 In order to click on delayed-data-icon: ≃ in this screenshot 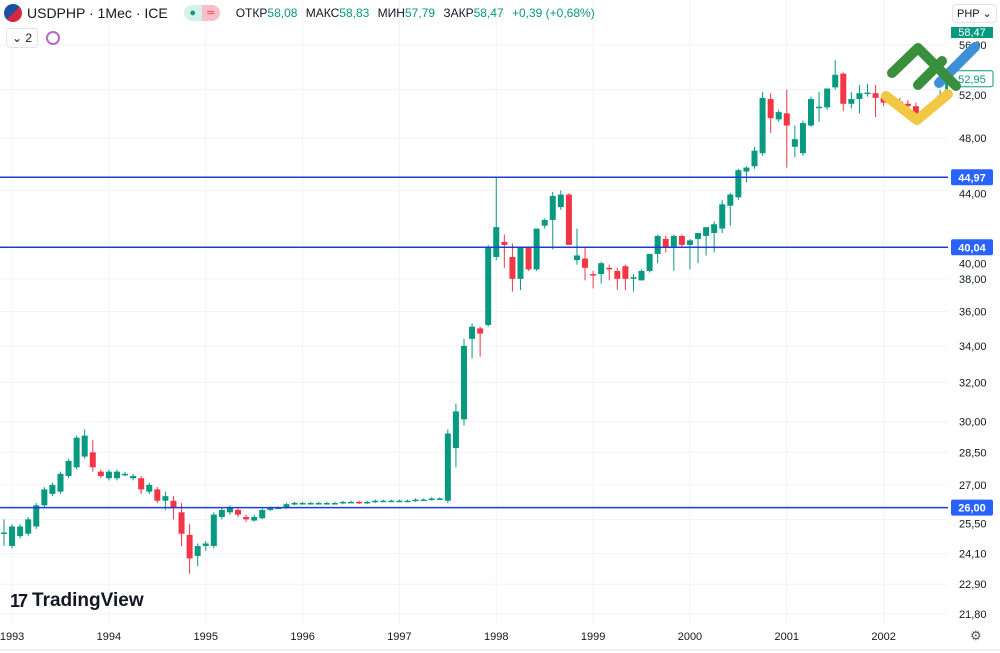, I will do `click(210, 13)`.